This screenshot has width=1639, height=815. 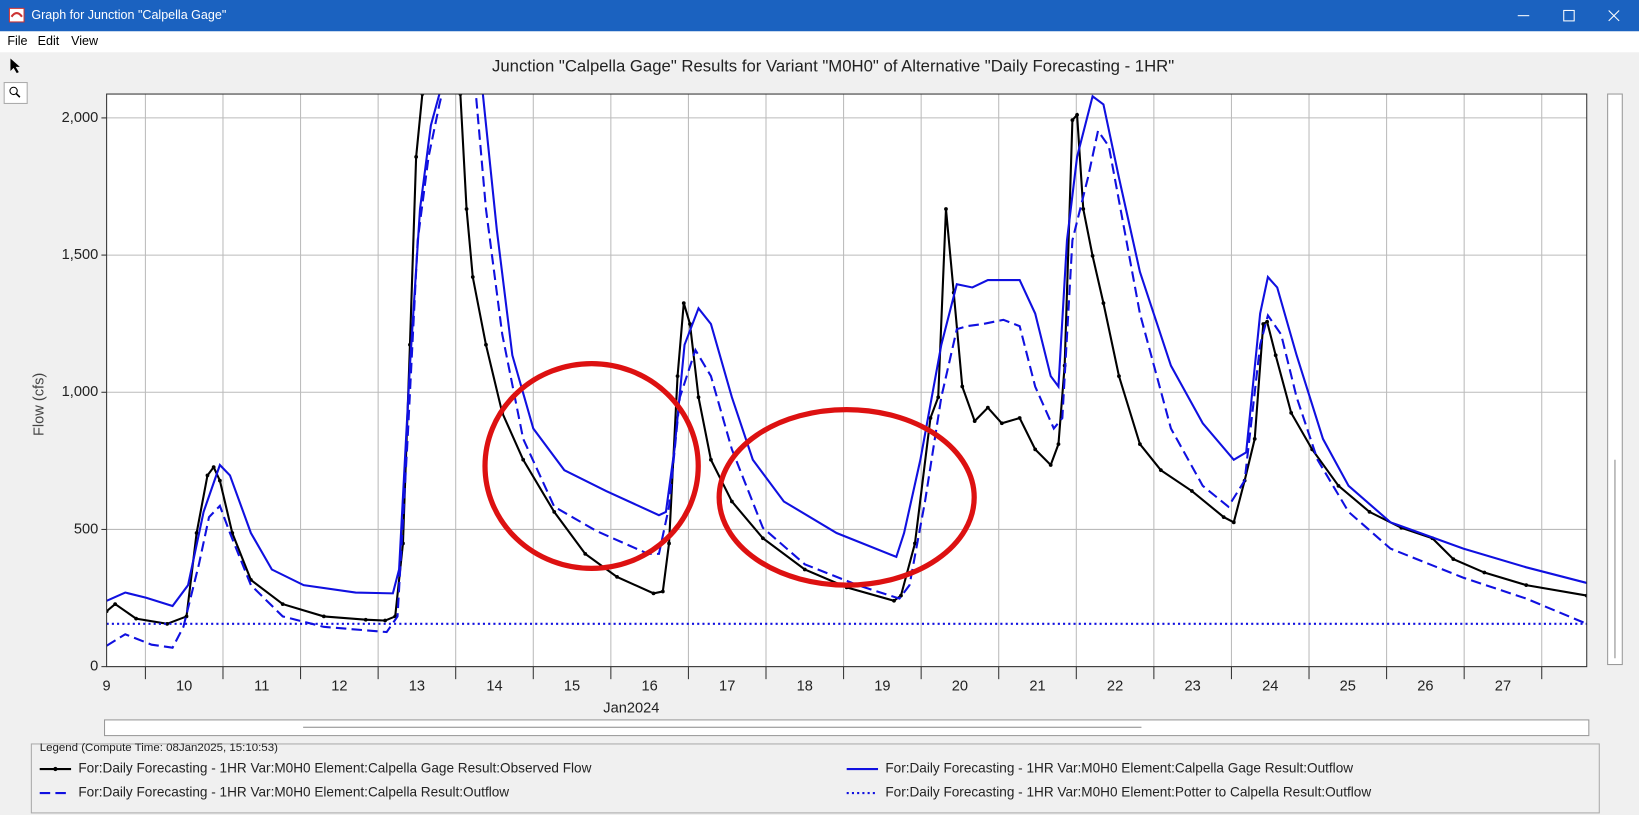 I want to click on v-scrollbar, so click(x=1615, y=379).